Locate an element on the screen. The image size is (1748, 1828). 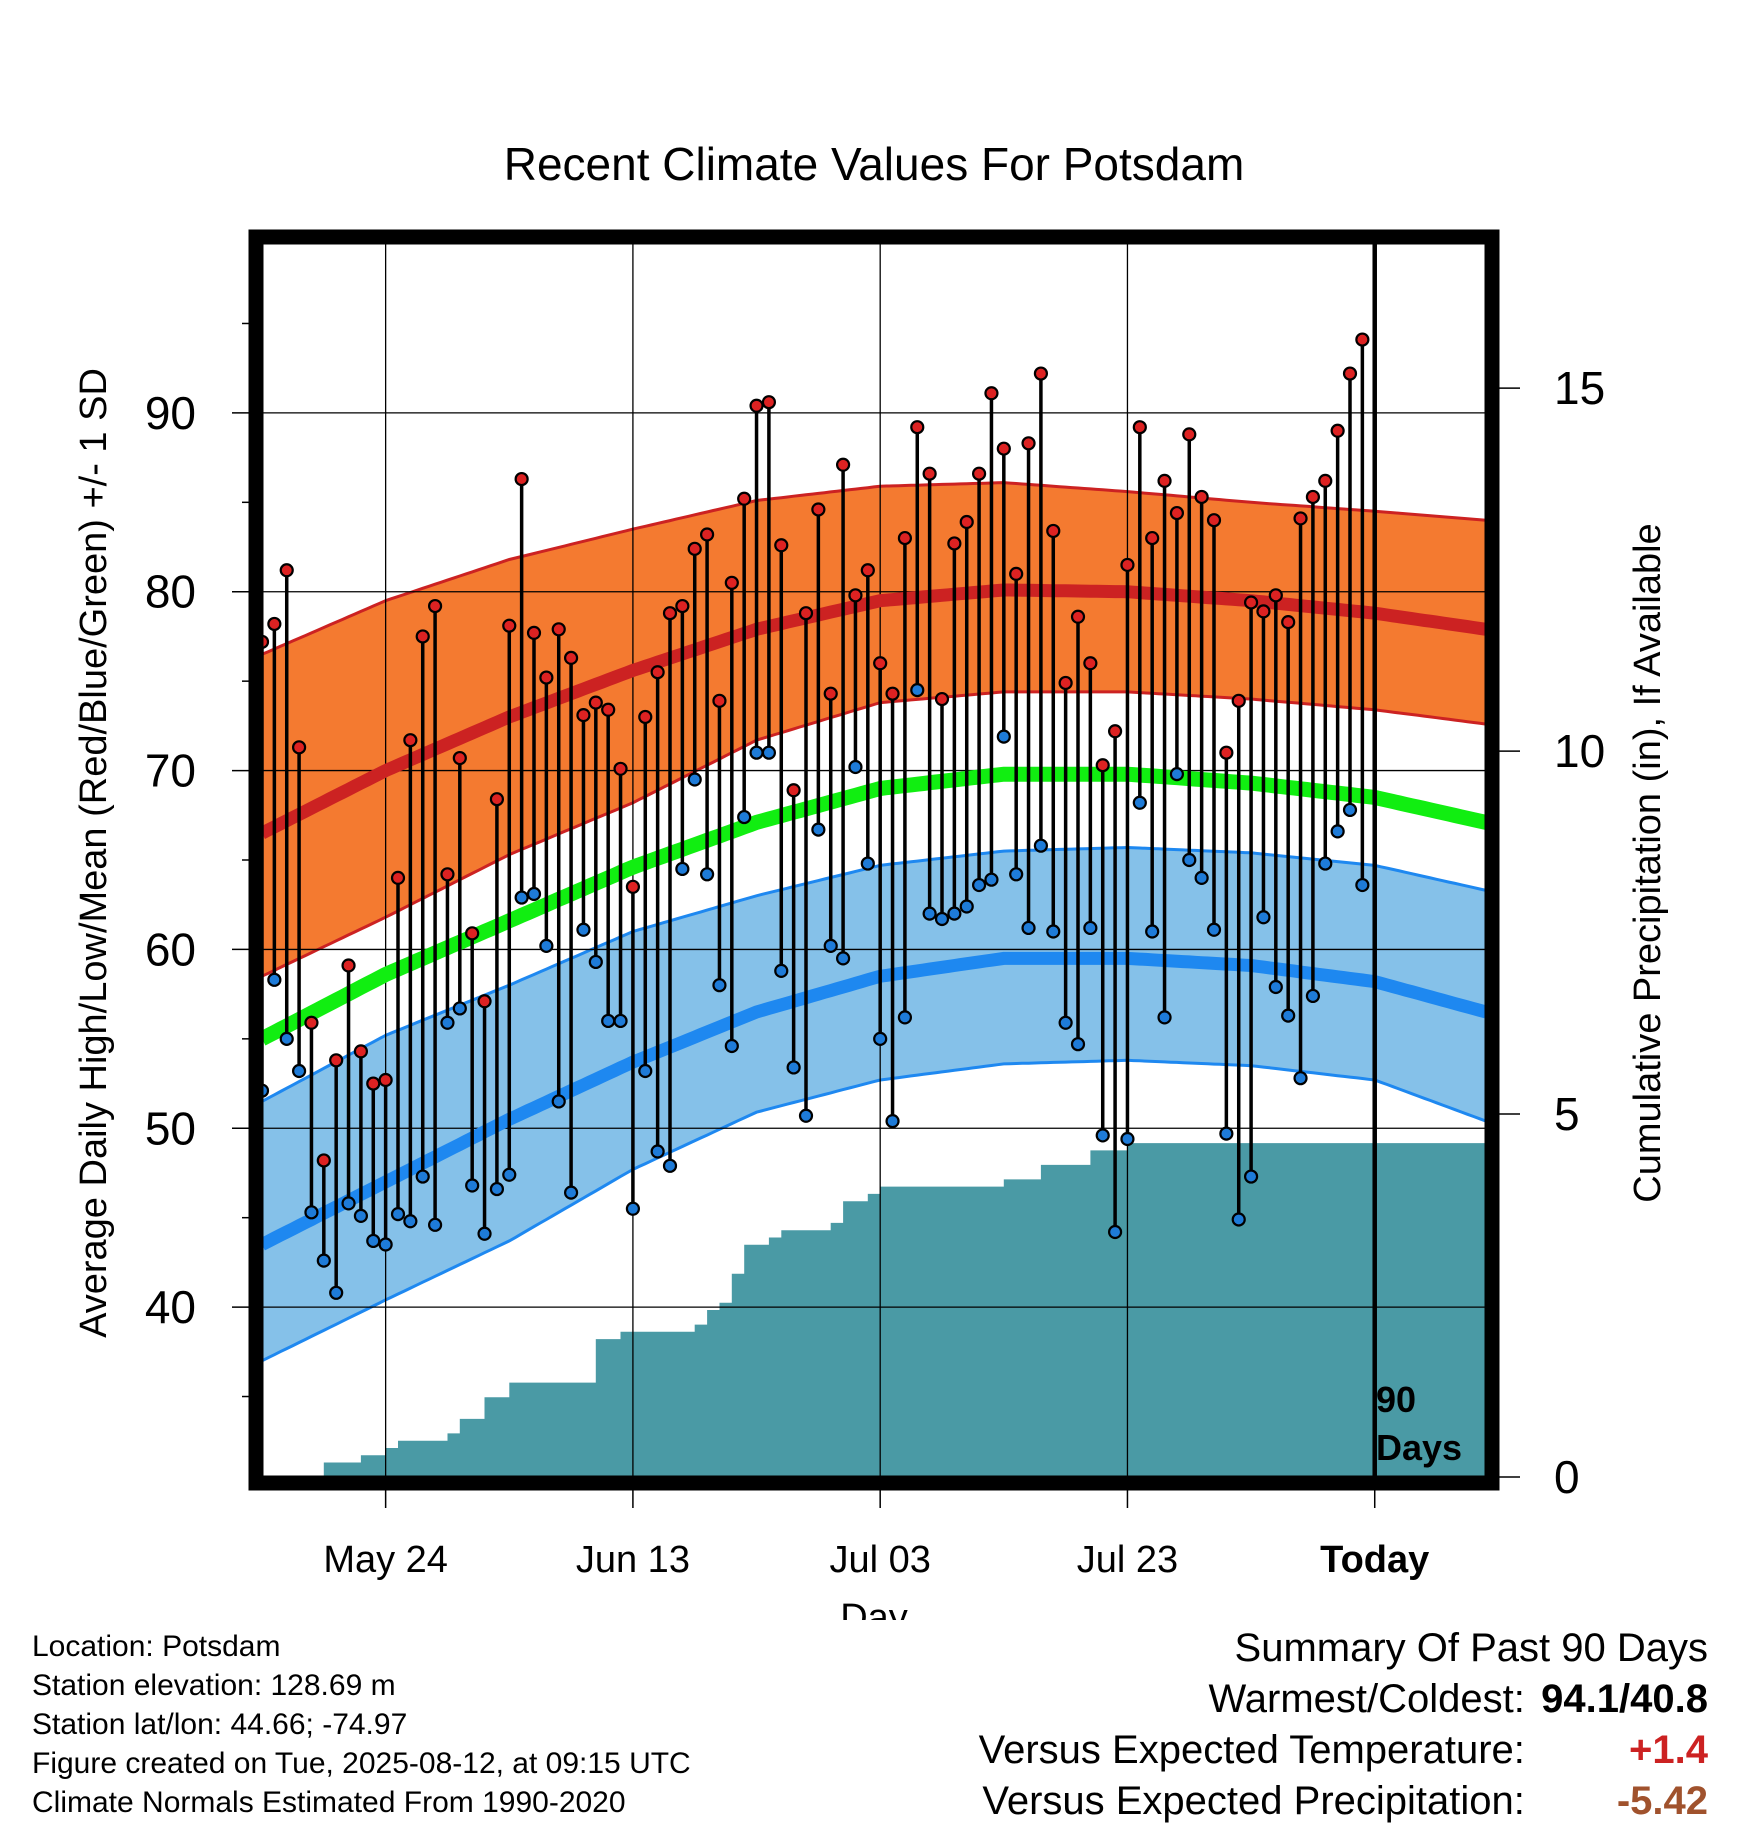
y-right-tick-label: 15 is located at coordinates (1579, 388).